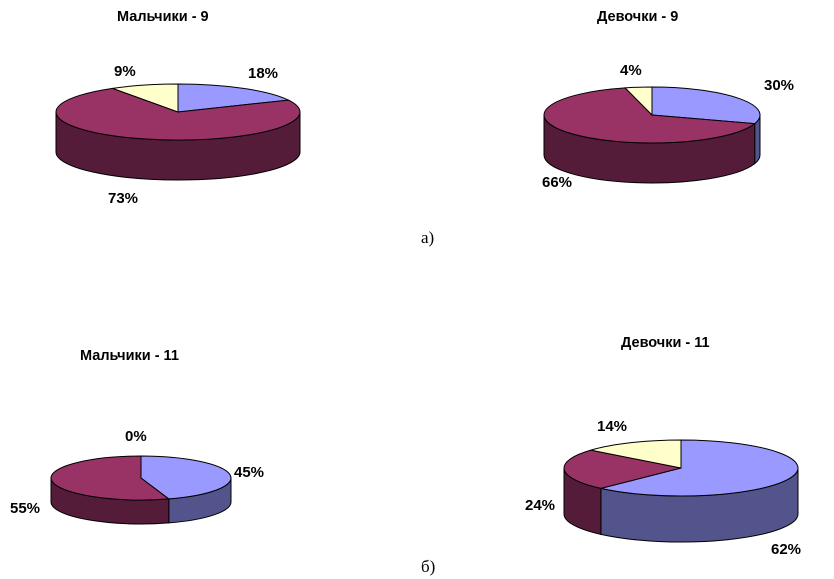  Describe the element at coordinates (136, 436) in the screenshot. I see `pie-slice-label: 0%` at that location.